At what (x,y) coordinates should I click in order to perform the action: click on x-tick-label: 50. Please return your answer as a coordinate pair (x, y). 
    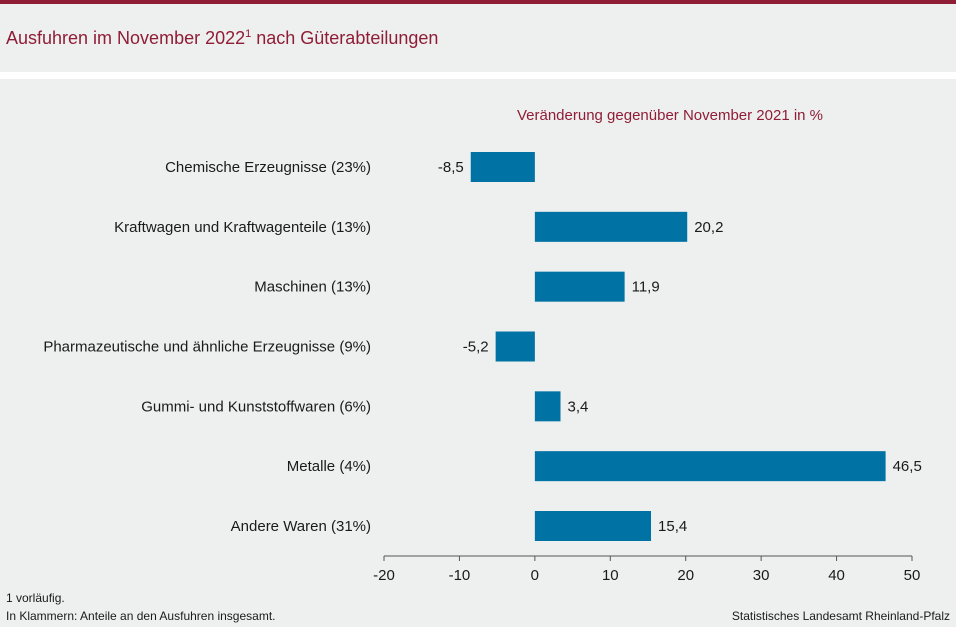
    Looking at the image, I should click on (912, 575).